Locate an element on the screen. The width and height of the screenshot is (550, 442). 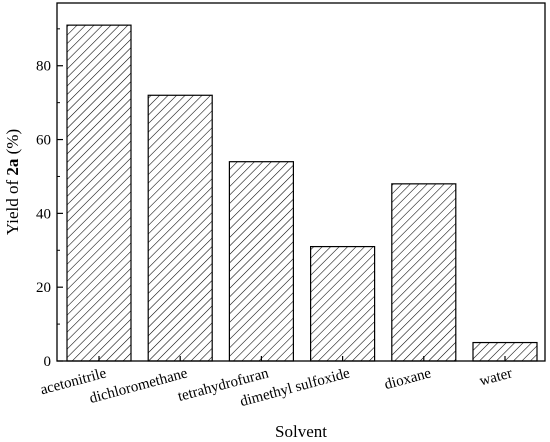
y-axis-title: Yield of 2a (%) is located at coordinates (12, 182).